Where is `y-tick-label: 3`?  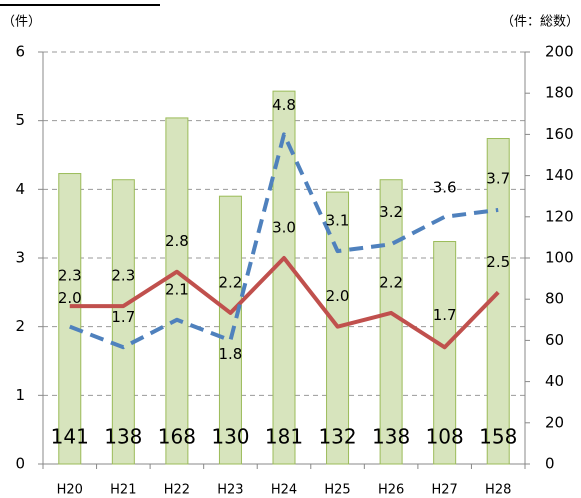 y-tick-label: 3 is located at coordinates (20, 258).